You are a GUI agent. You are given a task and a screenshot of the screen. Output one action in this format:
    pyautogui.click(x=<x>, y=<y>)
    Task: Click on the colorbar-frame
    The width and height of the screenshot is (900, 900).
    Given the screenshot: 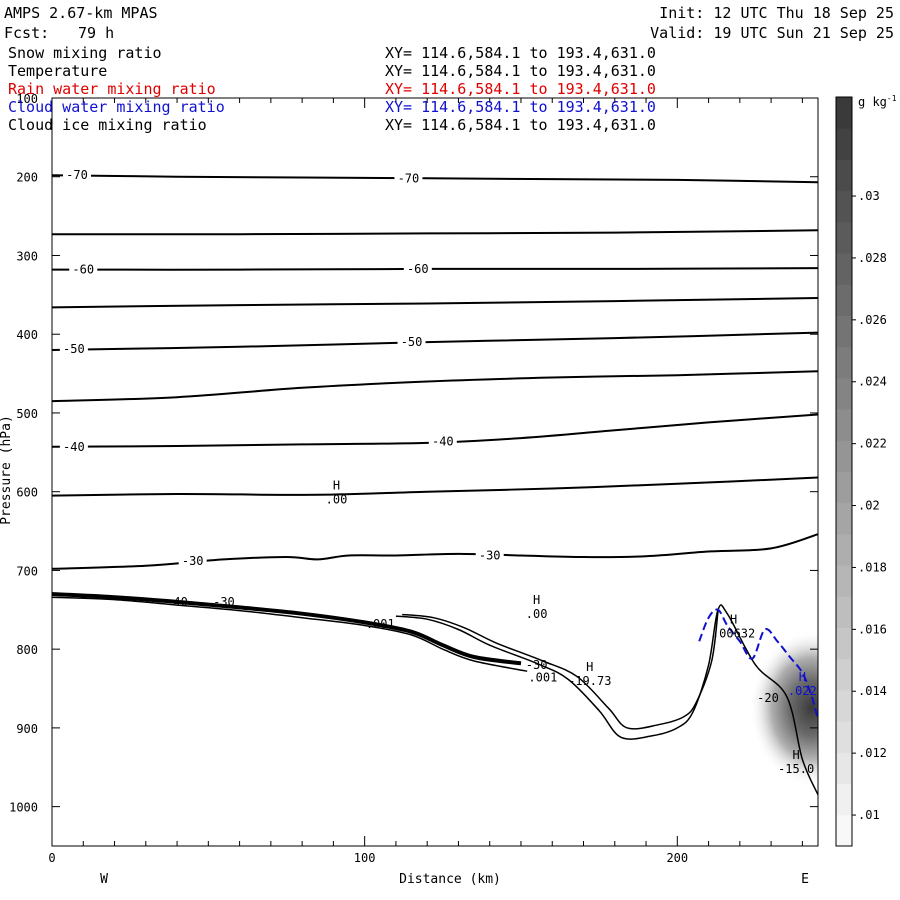 What is the action you would take?
    pyautogui.click(x=844, y=471)
    